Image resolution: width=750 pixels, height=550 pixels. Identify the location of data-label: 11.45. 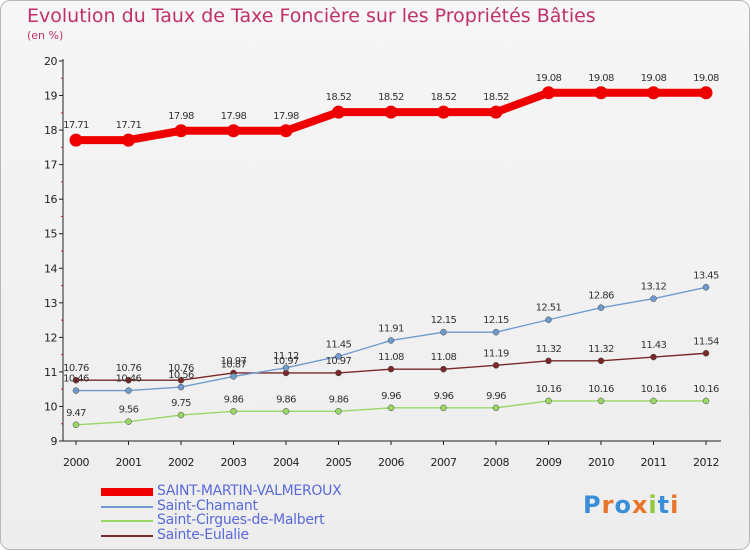
(339, 344).